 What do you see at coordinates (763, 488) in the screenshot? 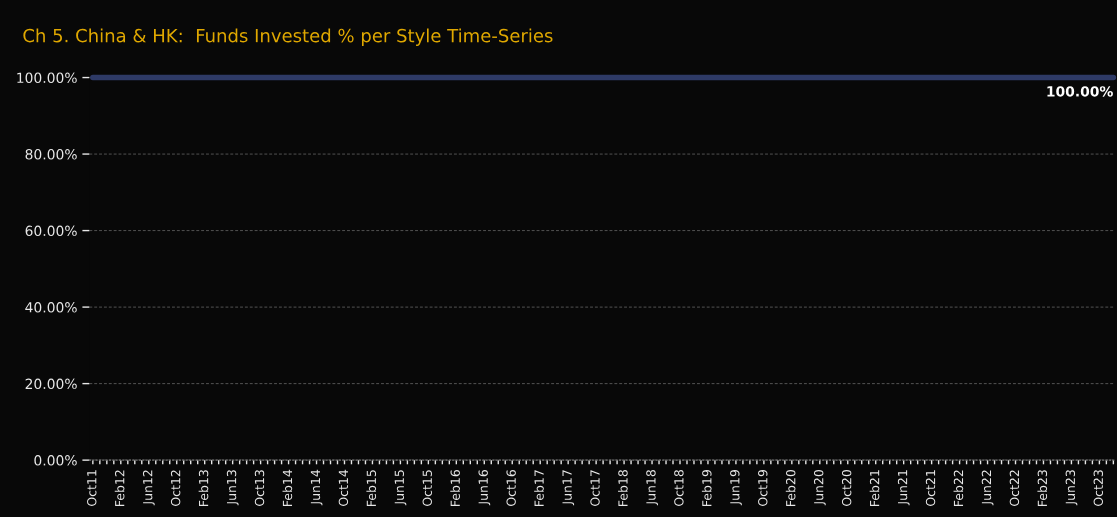
I see `x-tick-label: Oct19` at bounding box center [763, 488].